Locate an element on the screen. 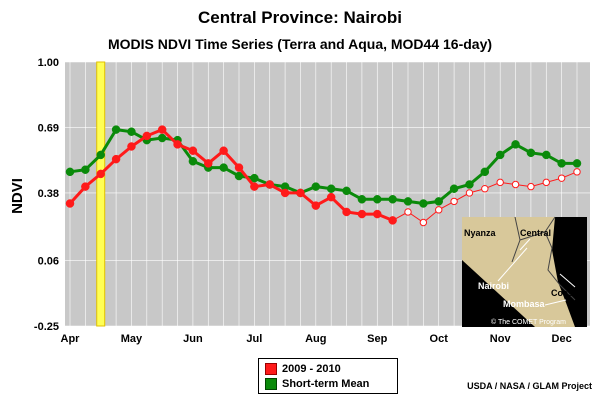  highlight-bar is located at coordinates (101, 194).